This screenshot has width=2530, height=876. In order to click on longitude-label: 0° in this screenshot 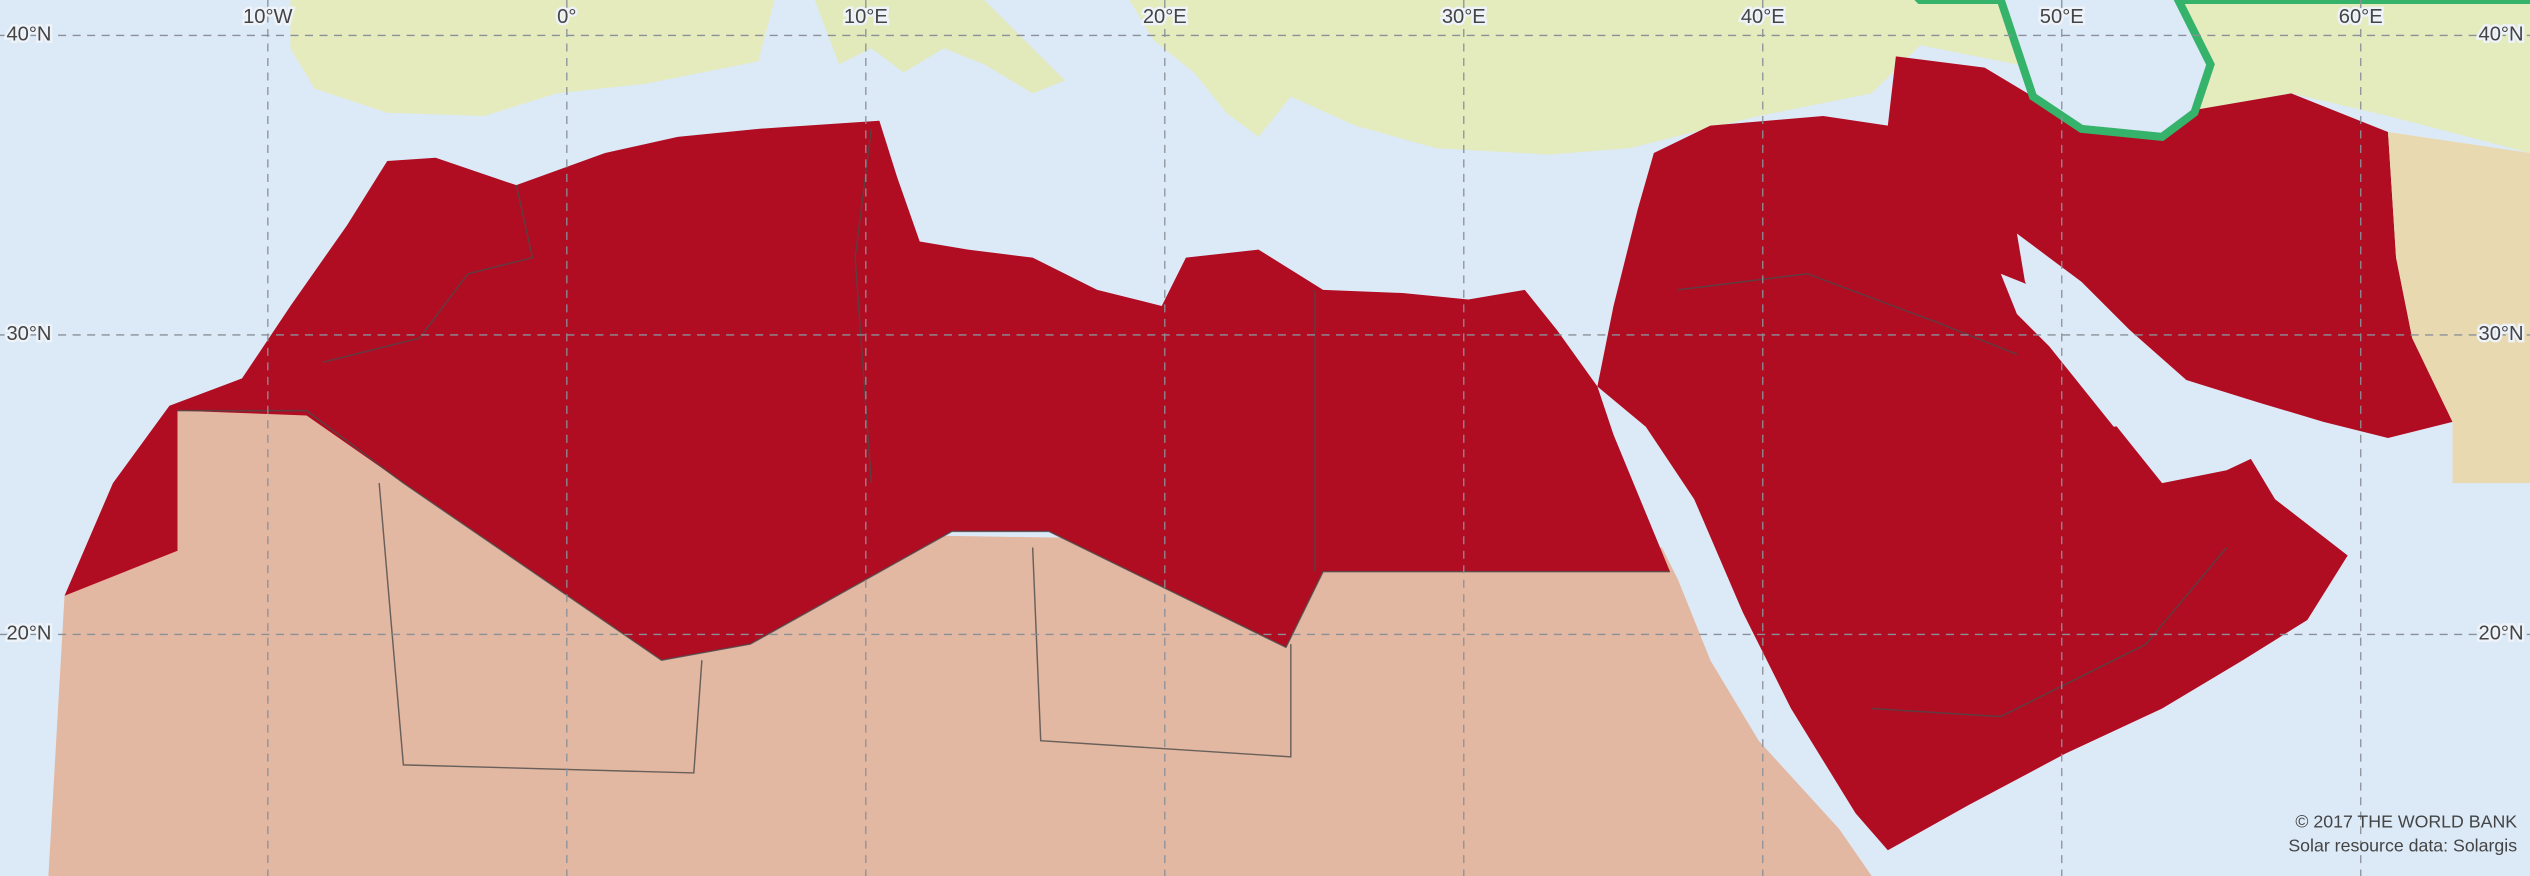, I will do `click(566, 17)`.